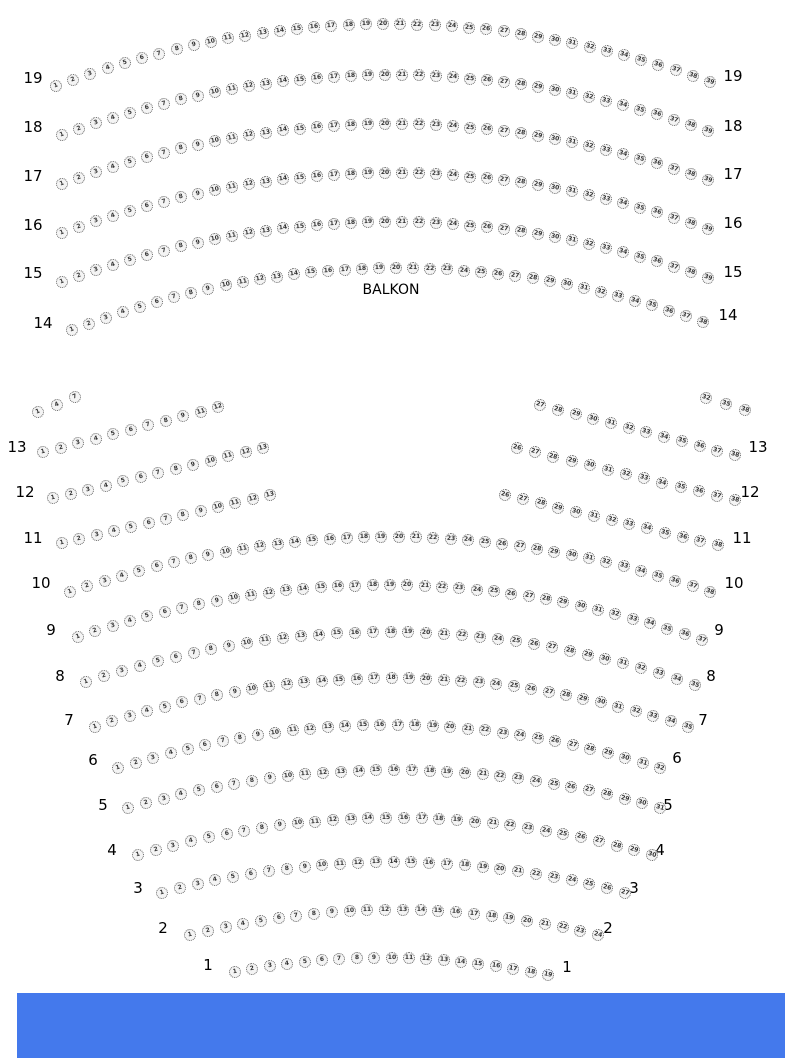  What do you see at coordinates (635, 300) in the screenshot?
I see `seat: 34` at bounding box center [635, 300].